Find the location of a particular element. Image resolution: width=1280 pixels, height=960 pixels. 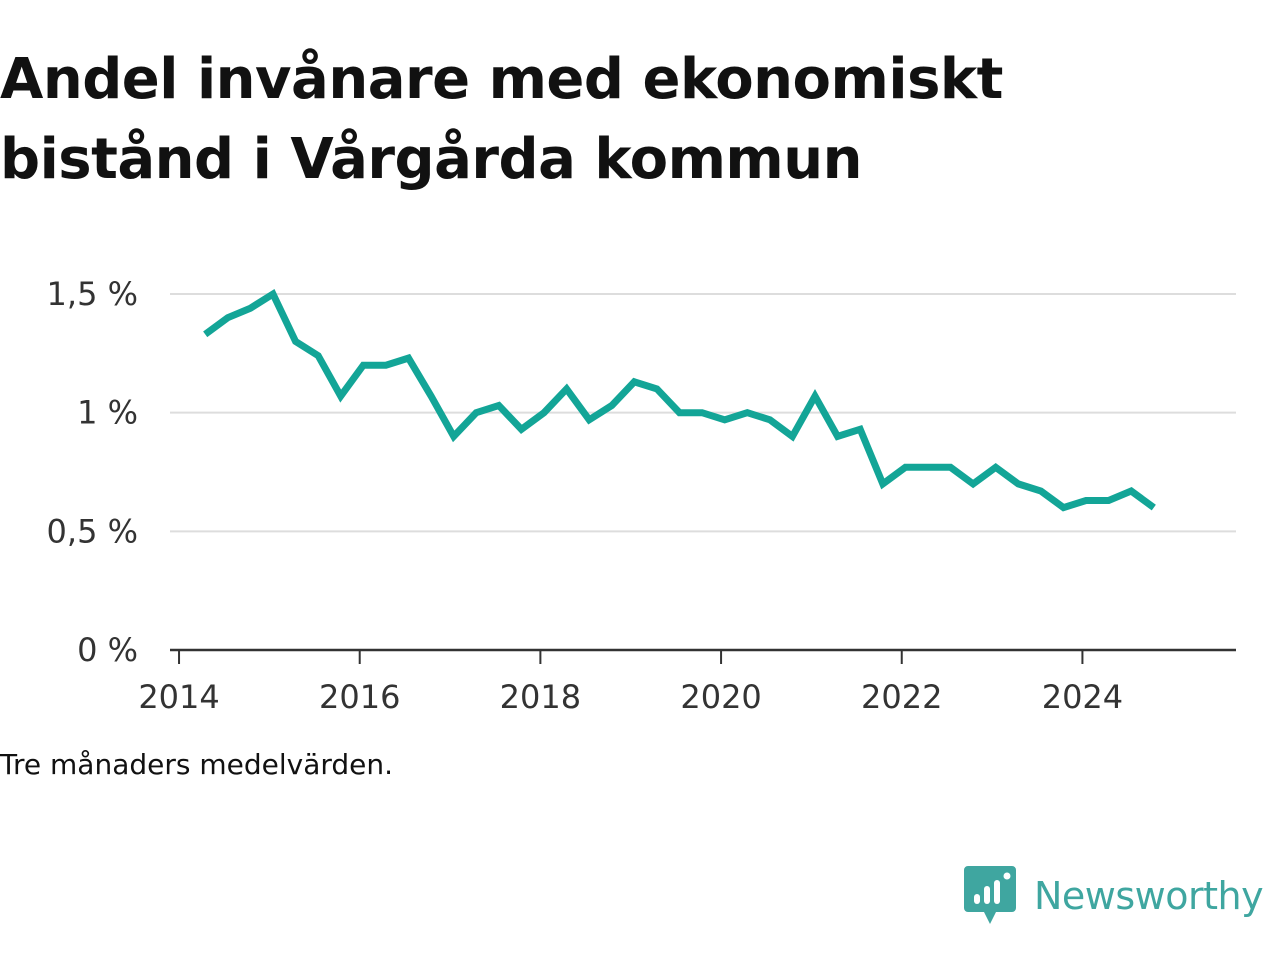

chart-note: Tre månaders medelvärden. is located at coordinates (197, 764).